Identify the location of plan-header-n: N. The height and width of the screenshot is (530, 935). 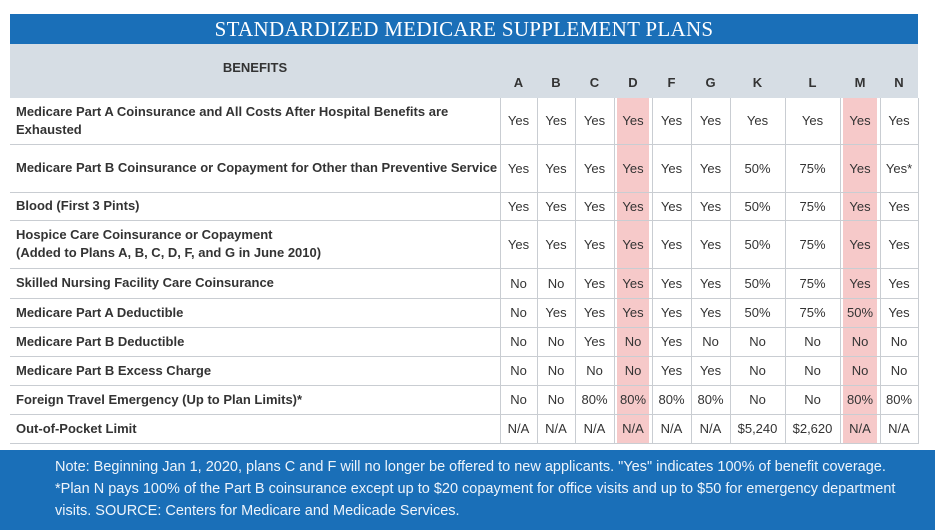
(899, 82).